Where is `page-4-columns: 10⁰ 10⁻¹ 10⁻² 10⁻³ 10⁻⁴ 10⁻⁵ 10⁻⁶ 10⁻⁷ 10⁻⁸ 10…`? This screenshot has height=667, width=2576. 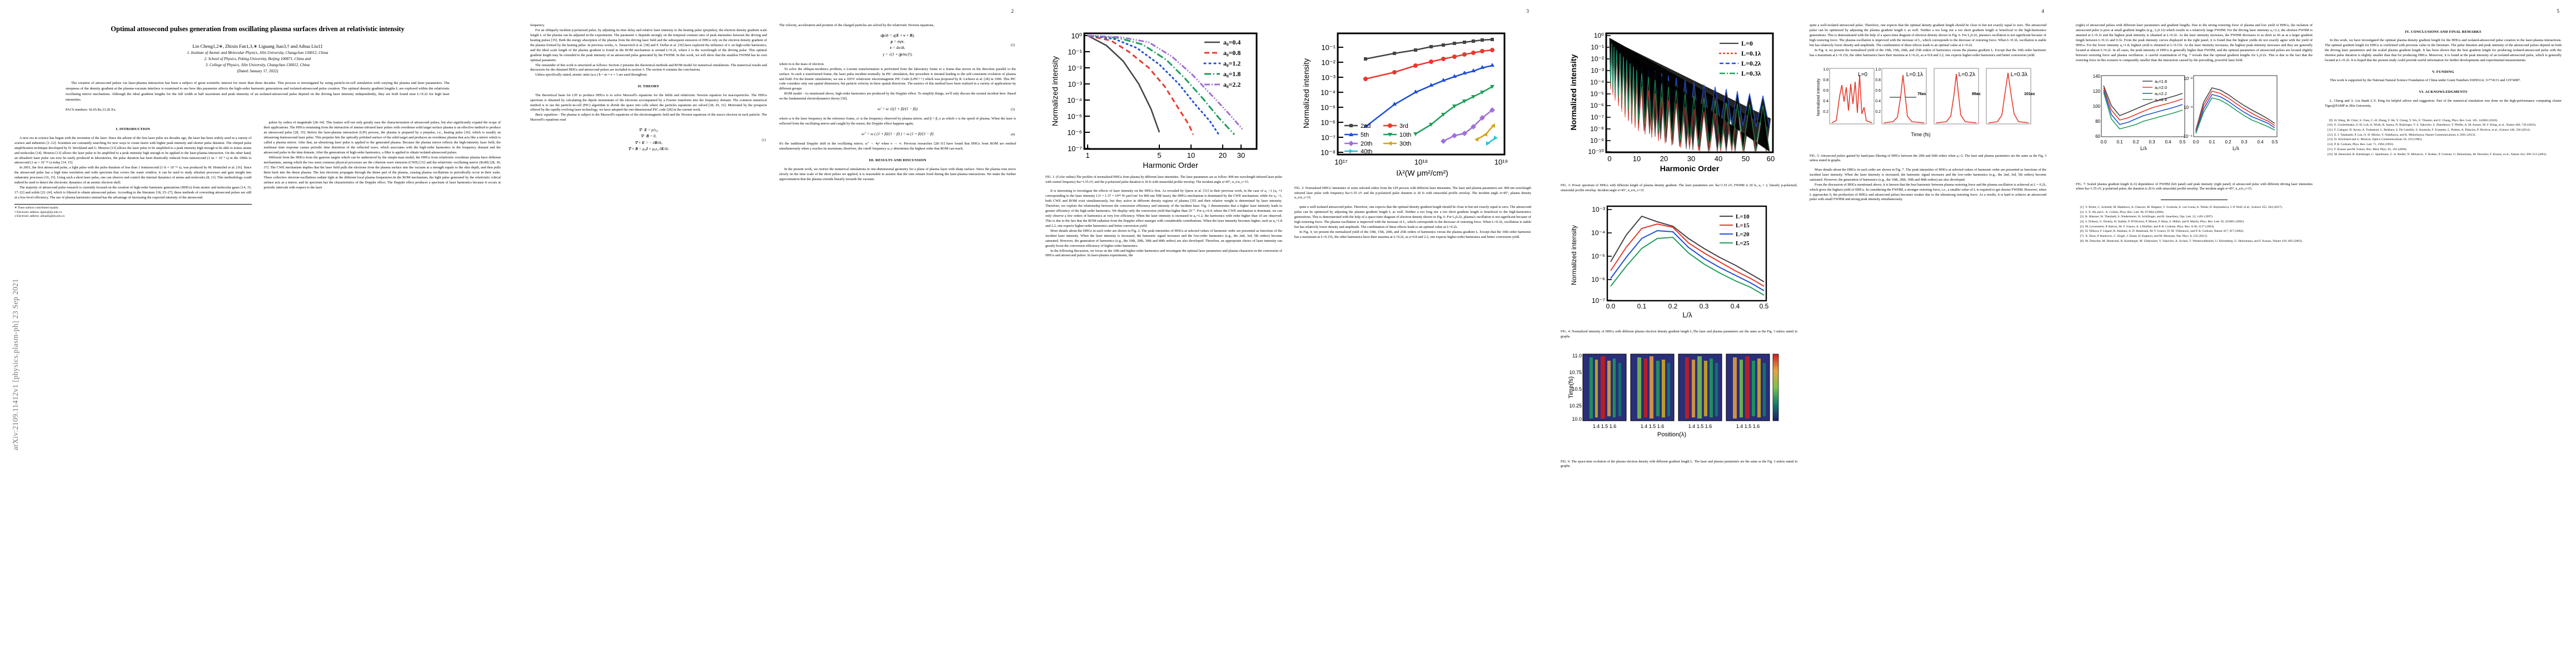 page-4-columns: 10⁰ 10⁻¹ 10⁻² 10⁻³ 10⁻⁴ 10⁻⁵ 10⁻⁶ 10⁻⁷ 10⁻⁸ 10… is located at coordinates (1803, 246).